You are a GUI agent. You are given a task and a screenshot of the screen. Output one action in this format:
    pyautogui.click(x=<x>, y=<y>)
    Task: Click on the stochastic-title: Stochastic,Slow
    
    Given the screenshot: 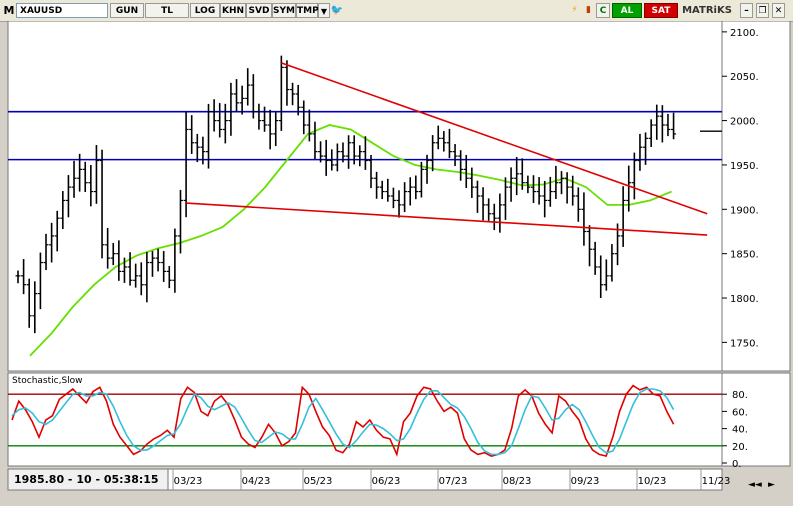 What is the action you would take?
    pyautogui.click(x=47, y=381)
    